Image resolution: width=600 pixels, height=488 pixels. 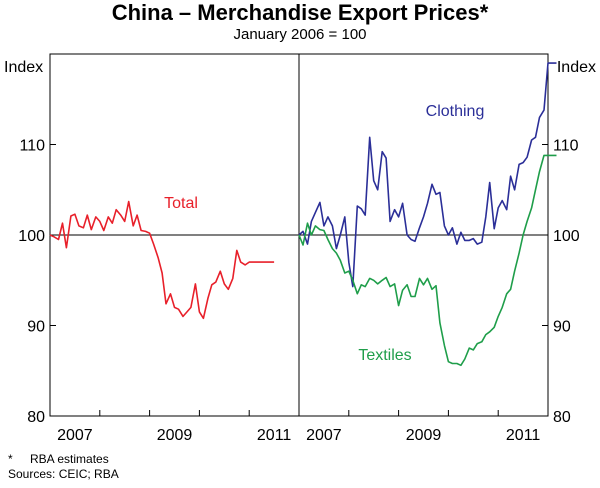 I want to click on y-tick-label-right: 90, so click(x=562, y=327).